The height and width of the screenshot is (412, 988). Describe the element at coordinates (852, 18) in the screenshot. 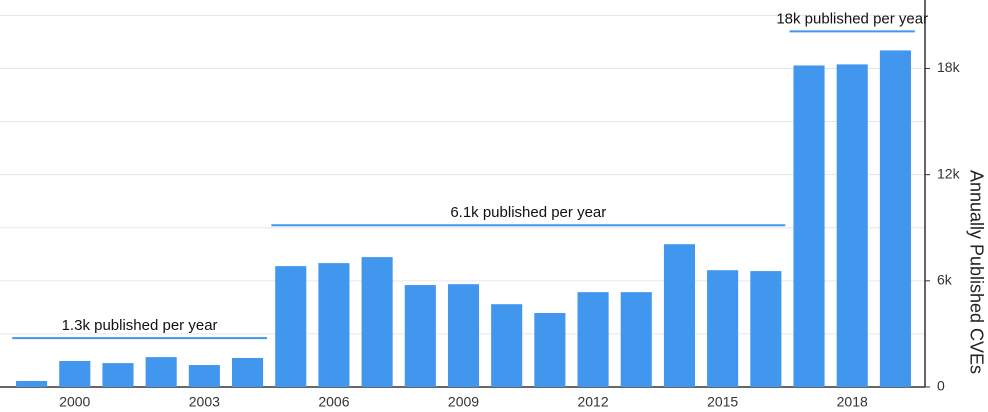

I see `annotation-text: 18k published per year` at that location.